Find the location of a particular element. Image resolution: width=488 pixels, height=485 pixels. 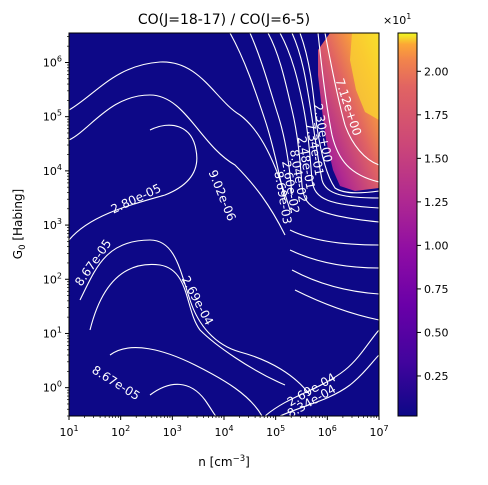

colorbar-tick-label: 1.75 is located at coordinates (436, 115).